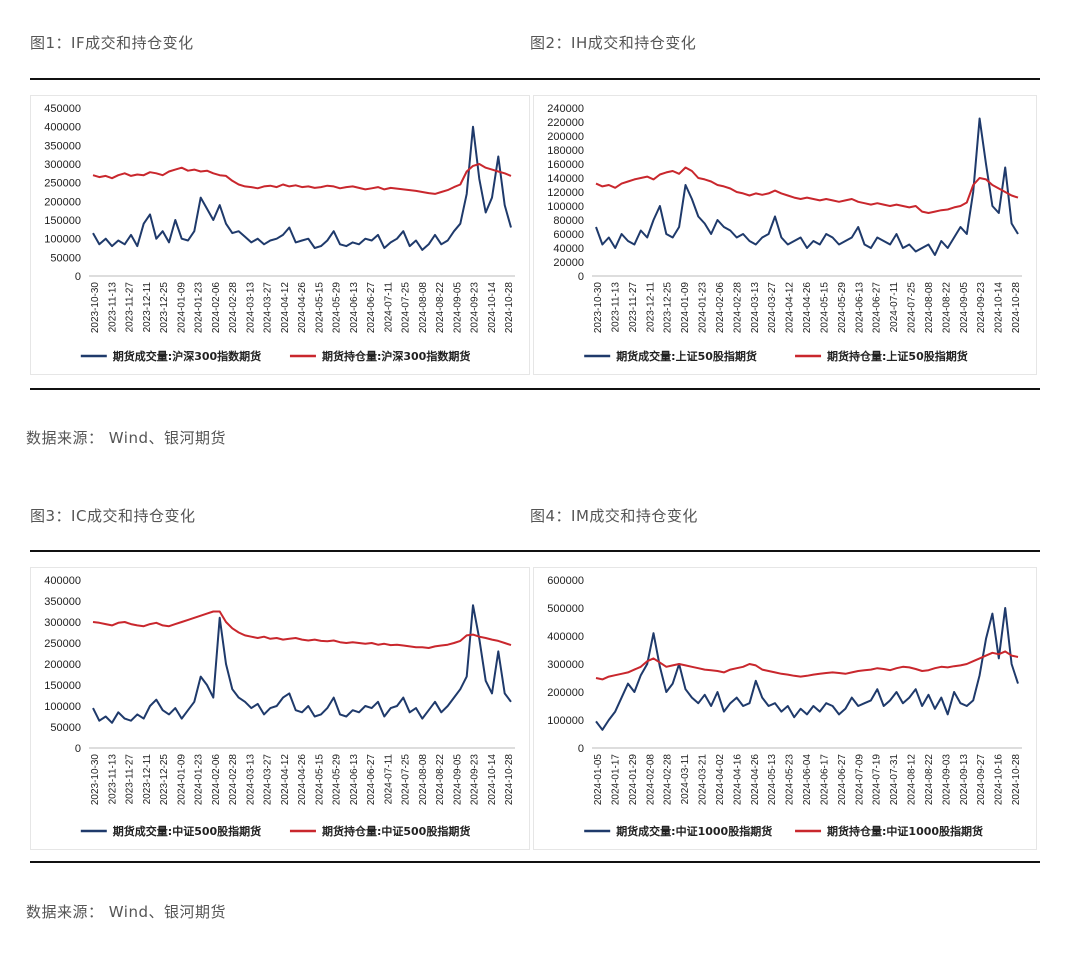 The image size is (1080, 956). What do you see at coordinates (703, 780) in the screenshot?
I see `x-tick-label: 2024-03-21` at bounding box center [703, 780].